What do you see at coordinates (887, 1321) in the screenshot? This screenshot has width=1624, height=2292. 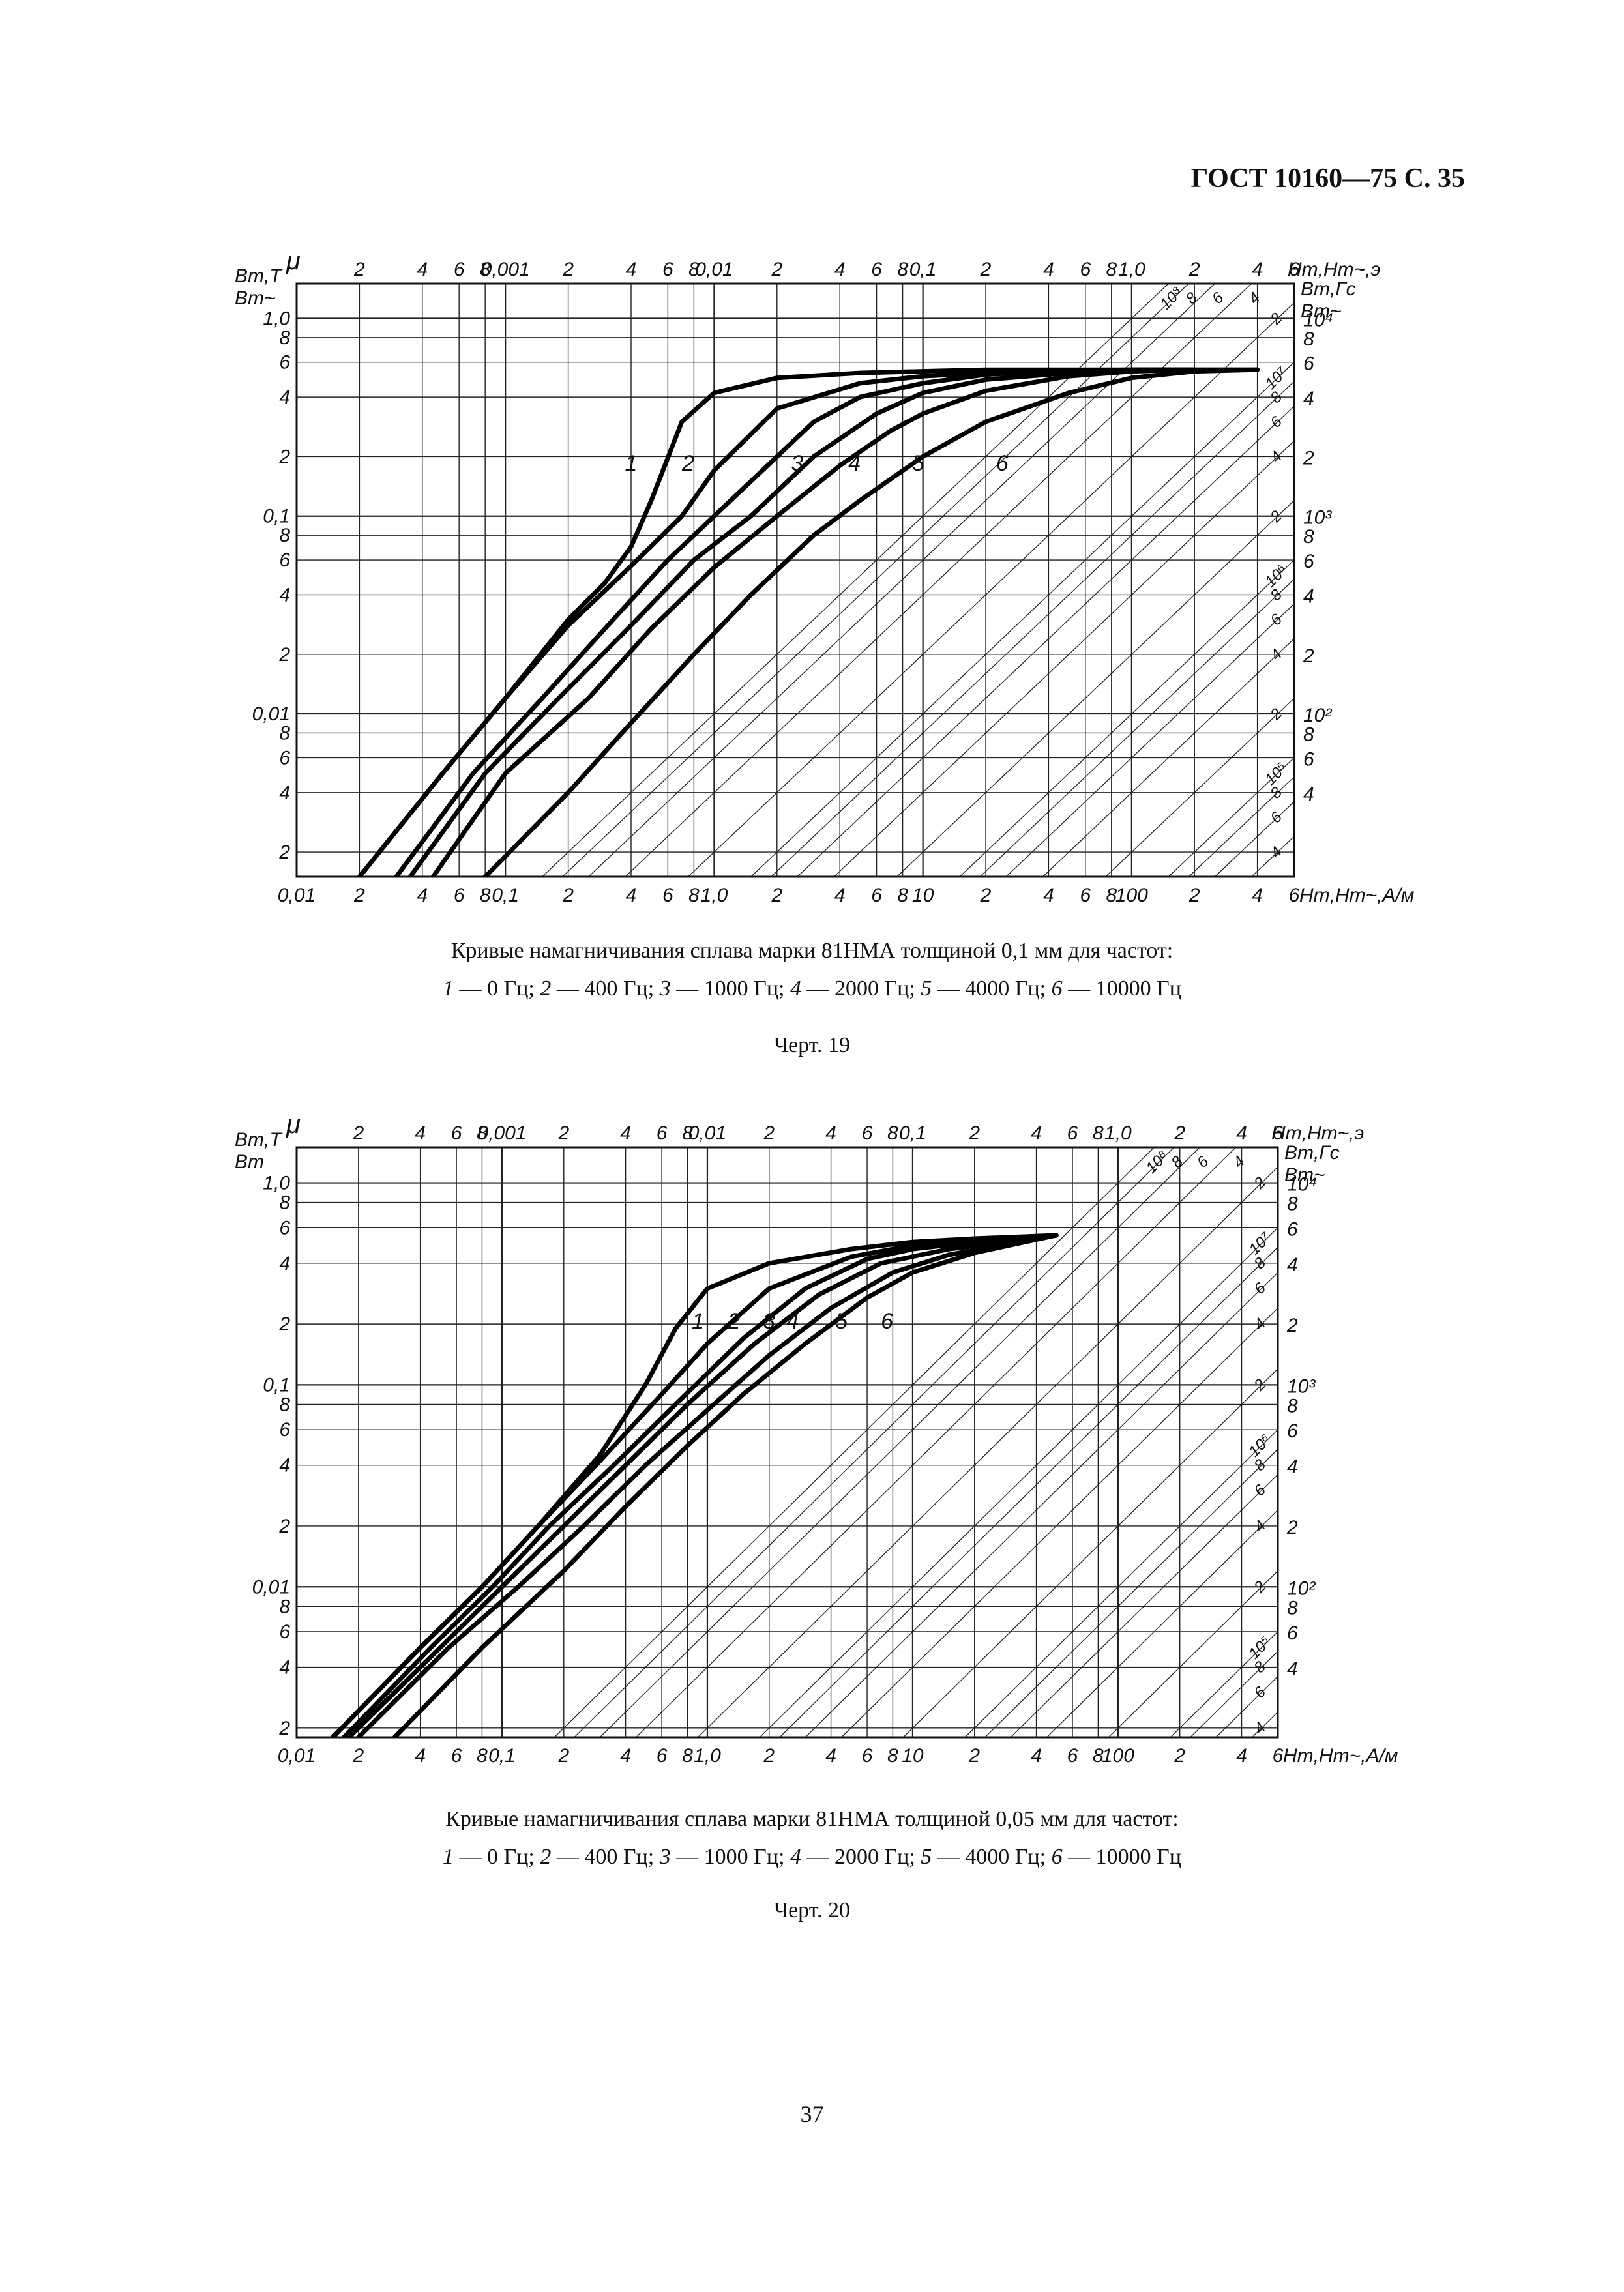 I see `series-label-6: 6` at bounding box center [887, 1321].